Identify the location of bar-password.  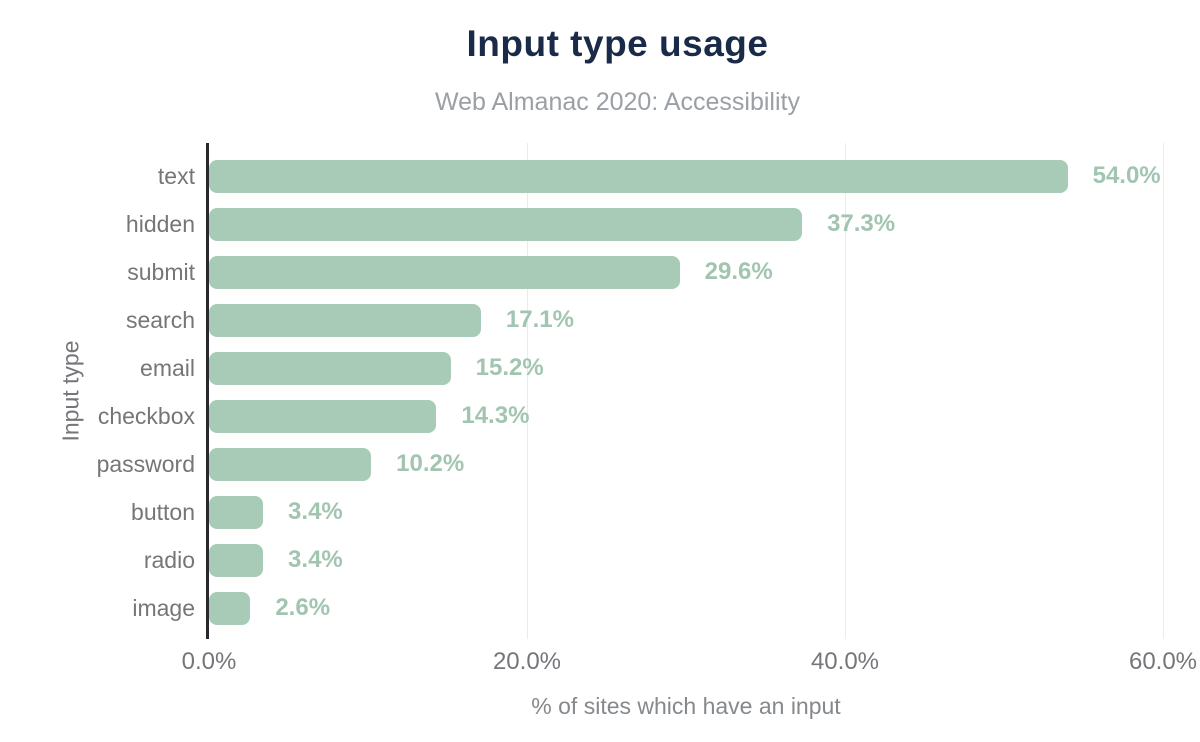
(290, 464).